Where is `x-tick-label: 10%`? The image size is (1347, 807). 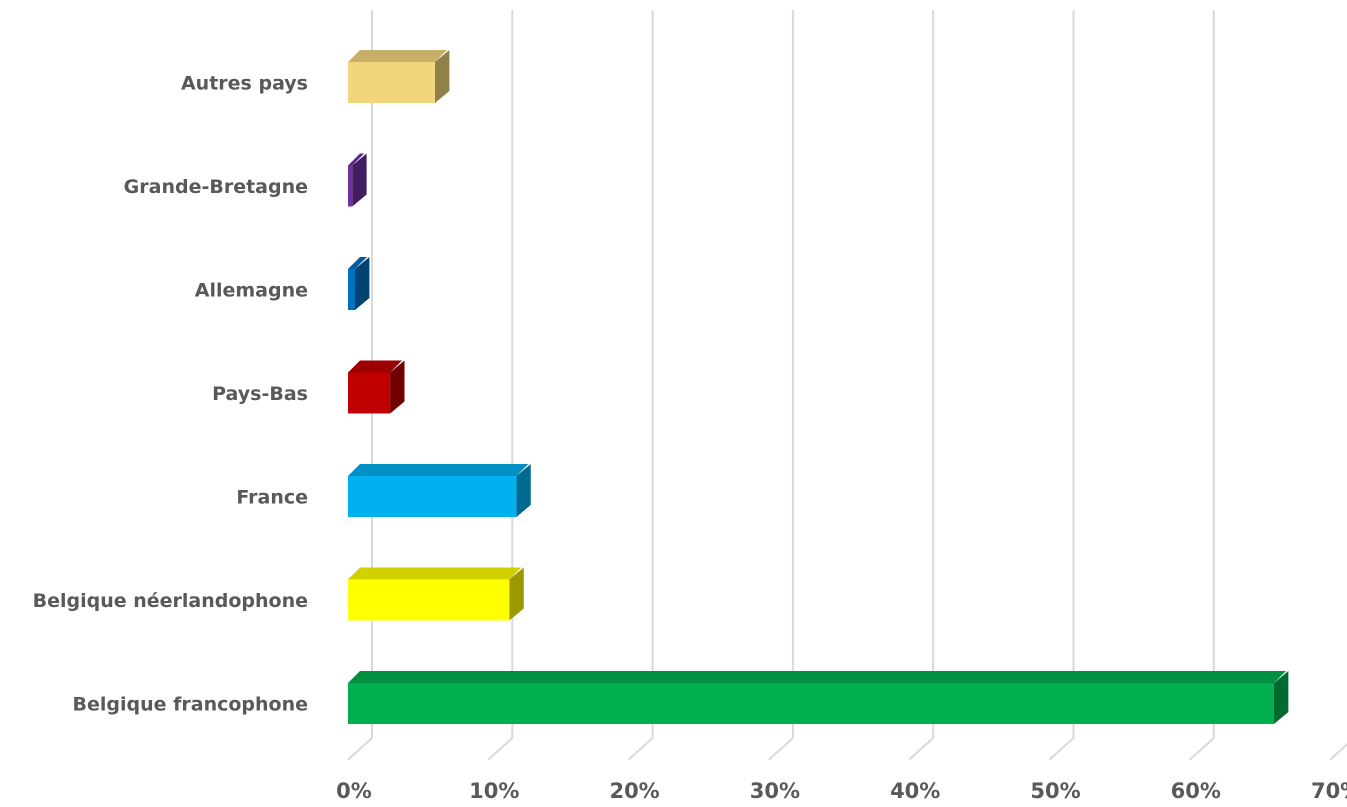
x-tick-label: 10% is located at coordinates (494, 791).